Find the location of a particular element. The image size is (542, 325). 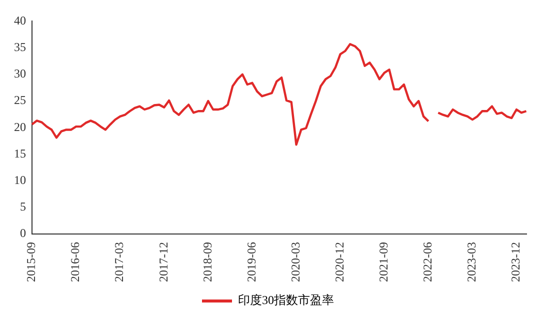

x-tick-label: 2015-09 is located at coordinates (31, 262).